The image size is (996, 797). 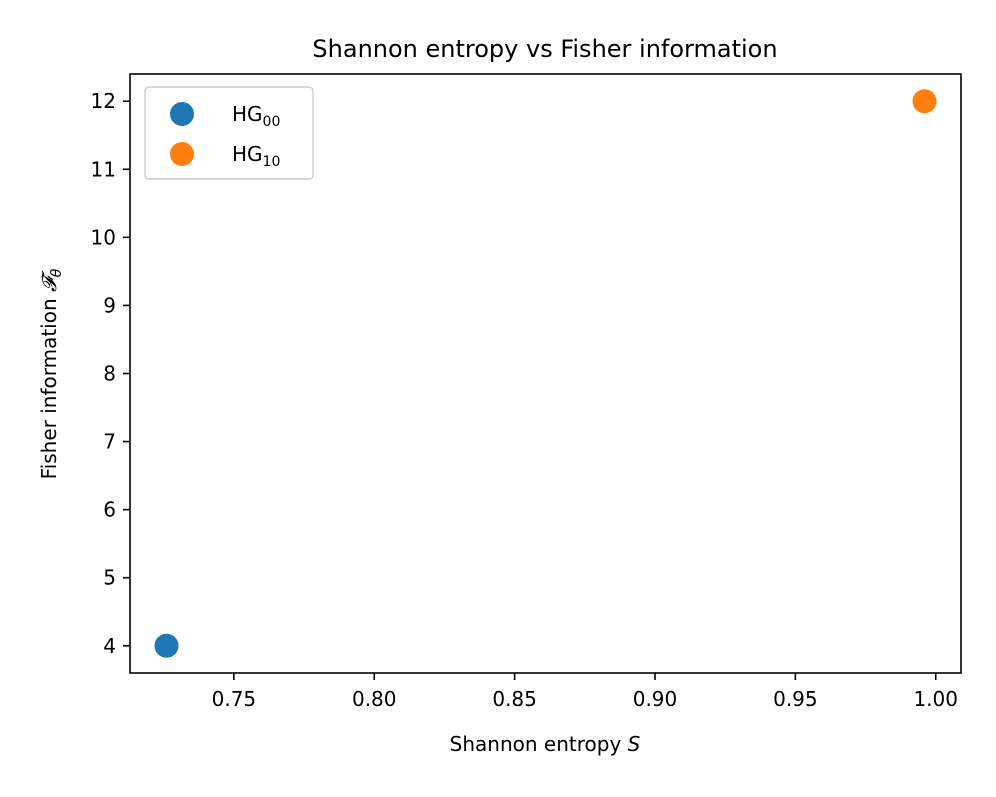 What do you see at coordinates (539, 744) in the screenshot?
I see `x-axis-label-text: Shannon entropy` at bounding box center [539, 744].